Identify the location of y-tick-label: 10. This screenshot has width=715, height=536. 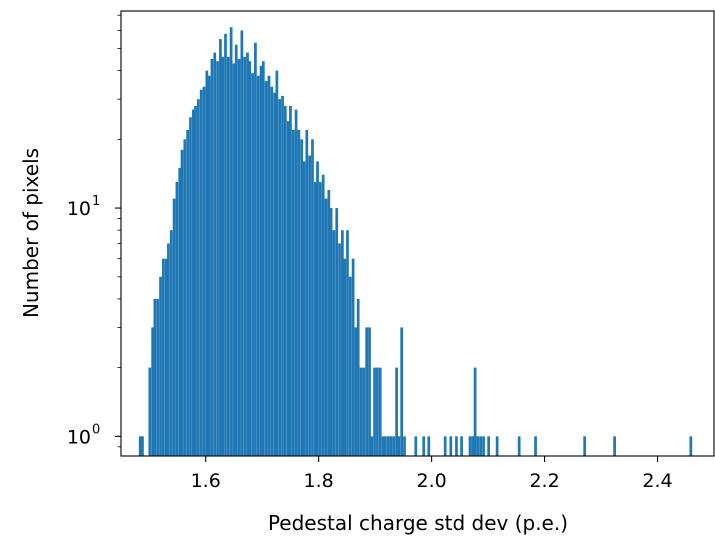
(79, 209).